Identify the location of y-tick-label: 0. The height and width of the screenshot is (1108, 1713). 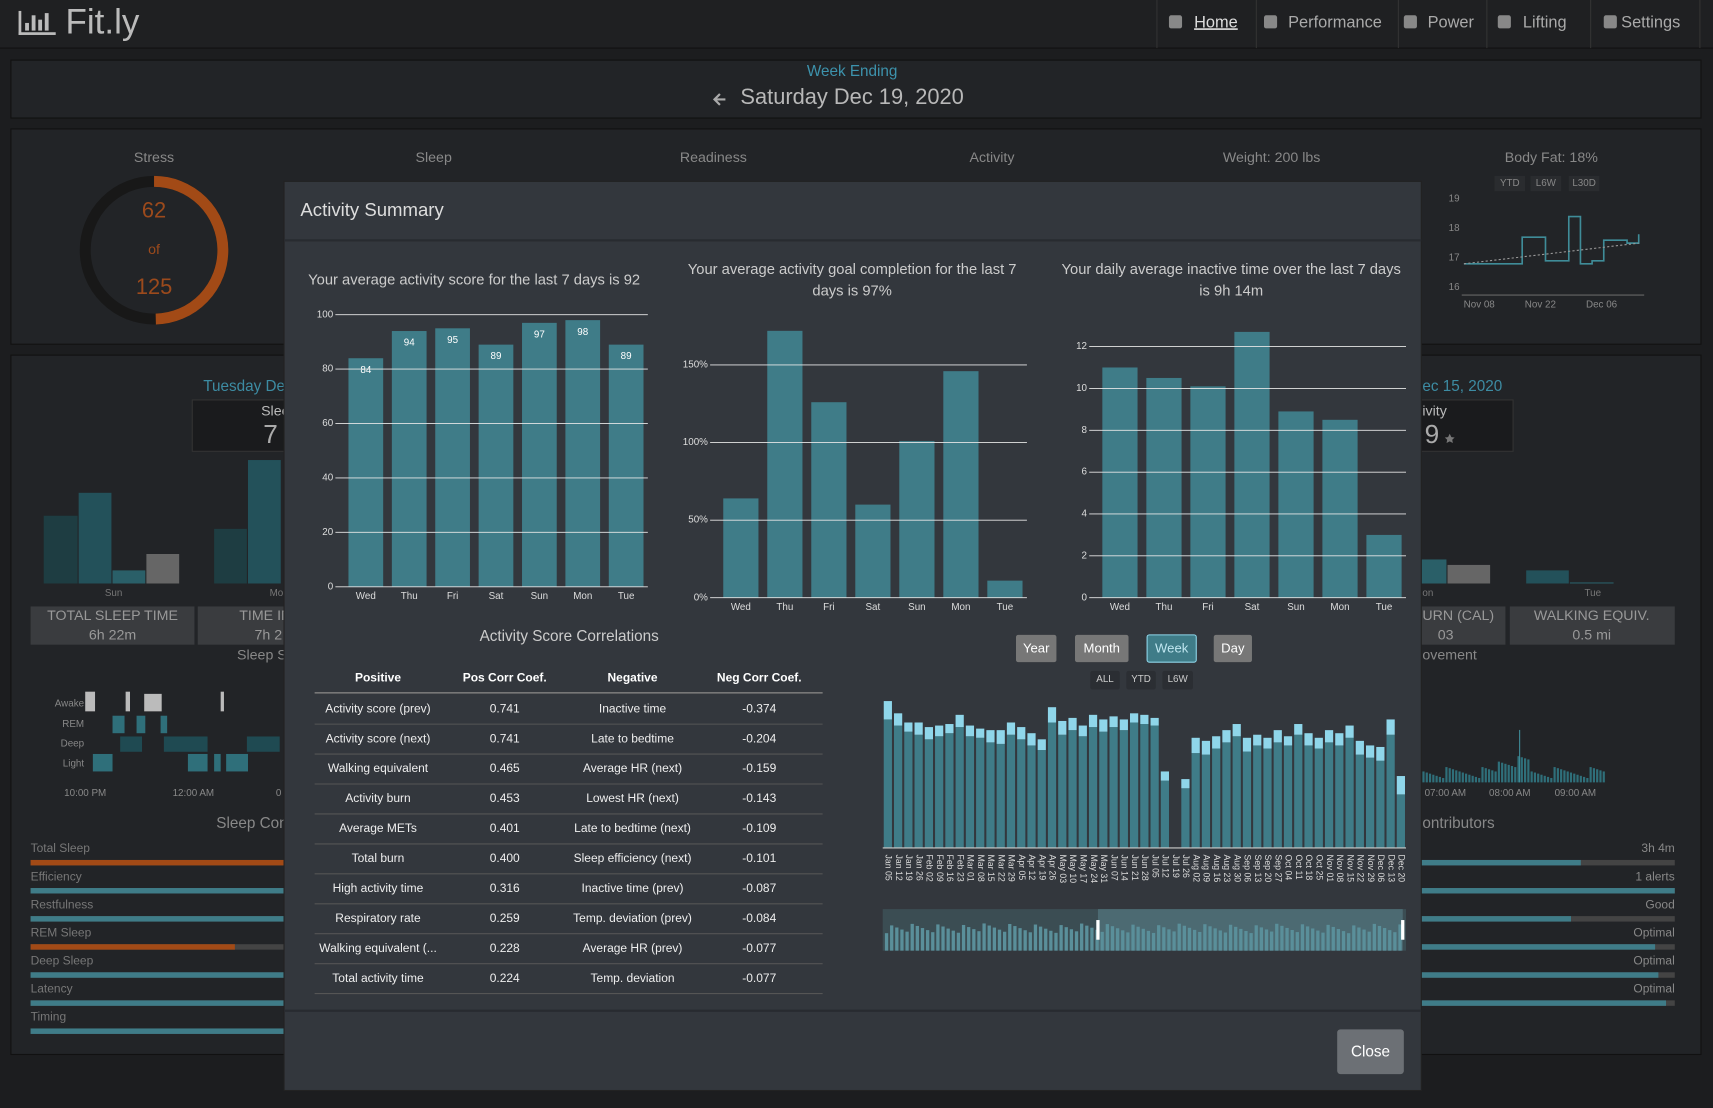
(1085, 597).